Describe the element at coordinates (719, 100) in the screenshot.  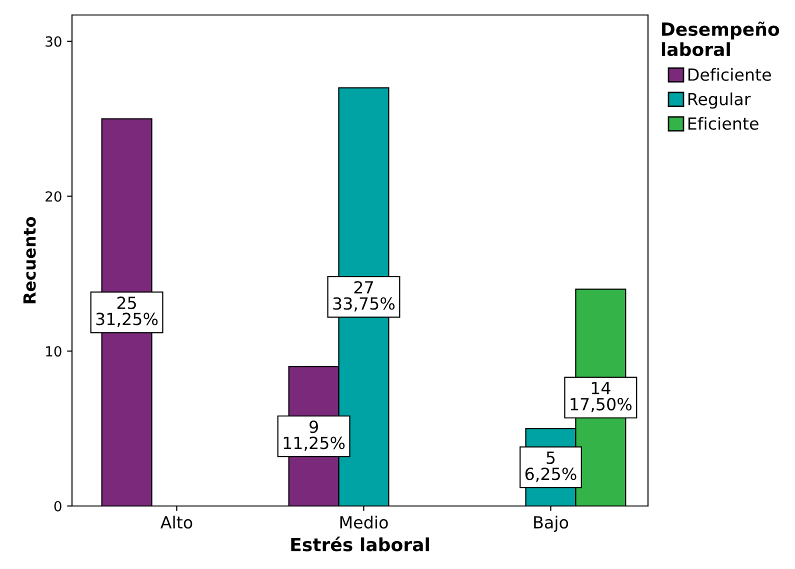
I see `legend-label: Regular` at that location.